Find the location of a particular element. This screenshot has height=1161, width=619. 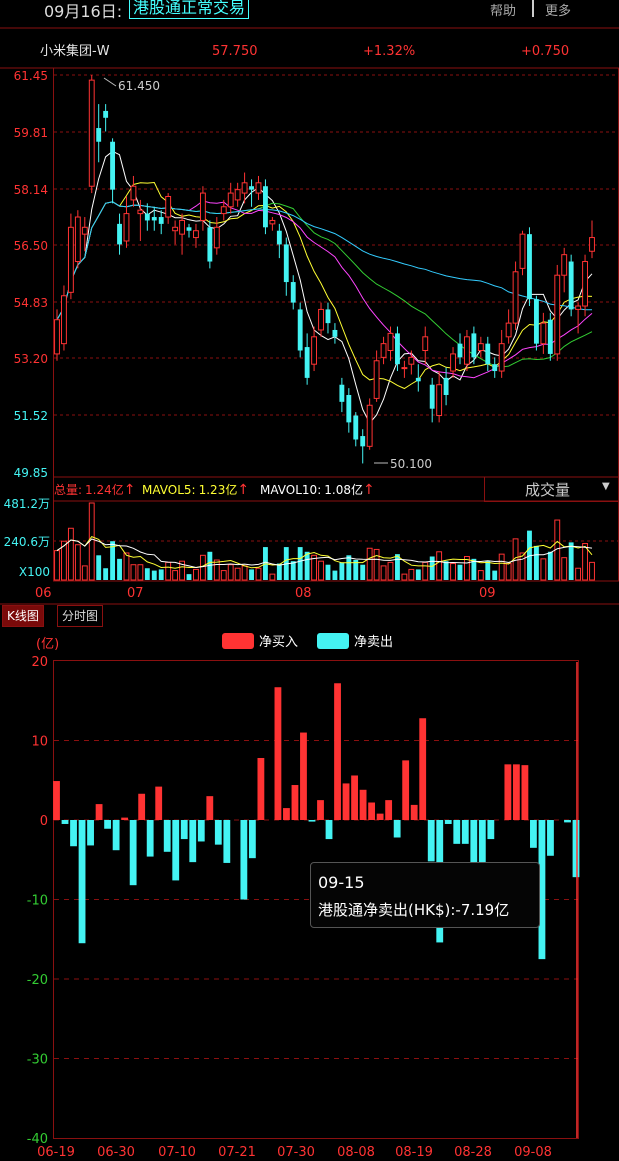

legend-net-sell-swatch is located at coordinates (333, 641).